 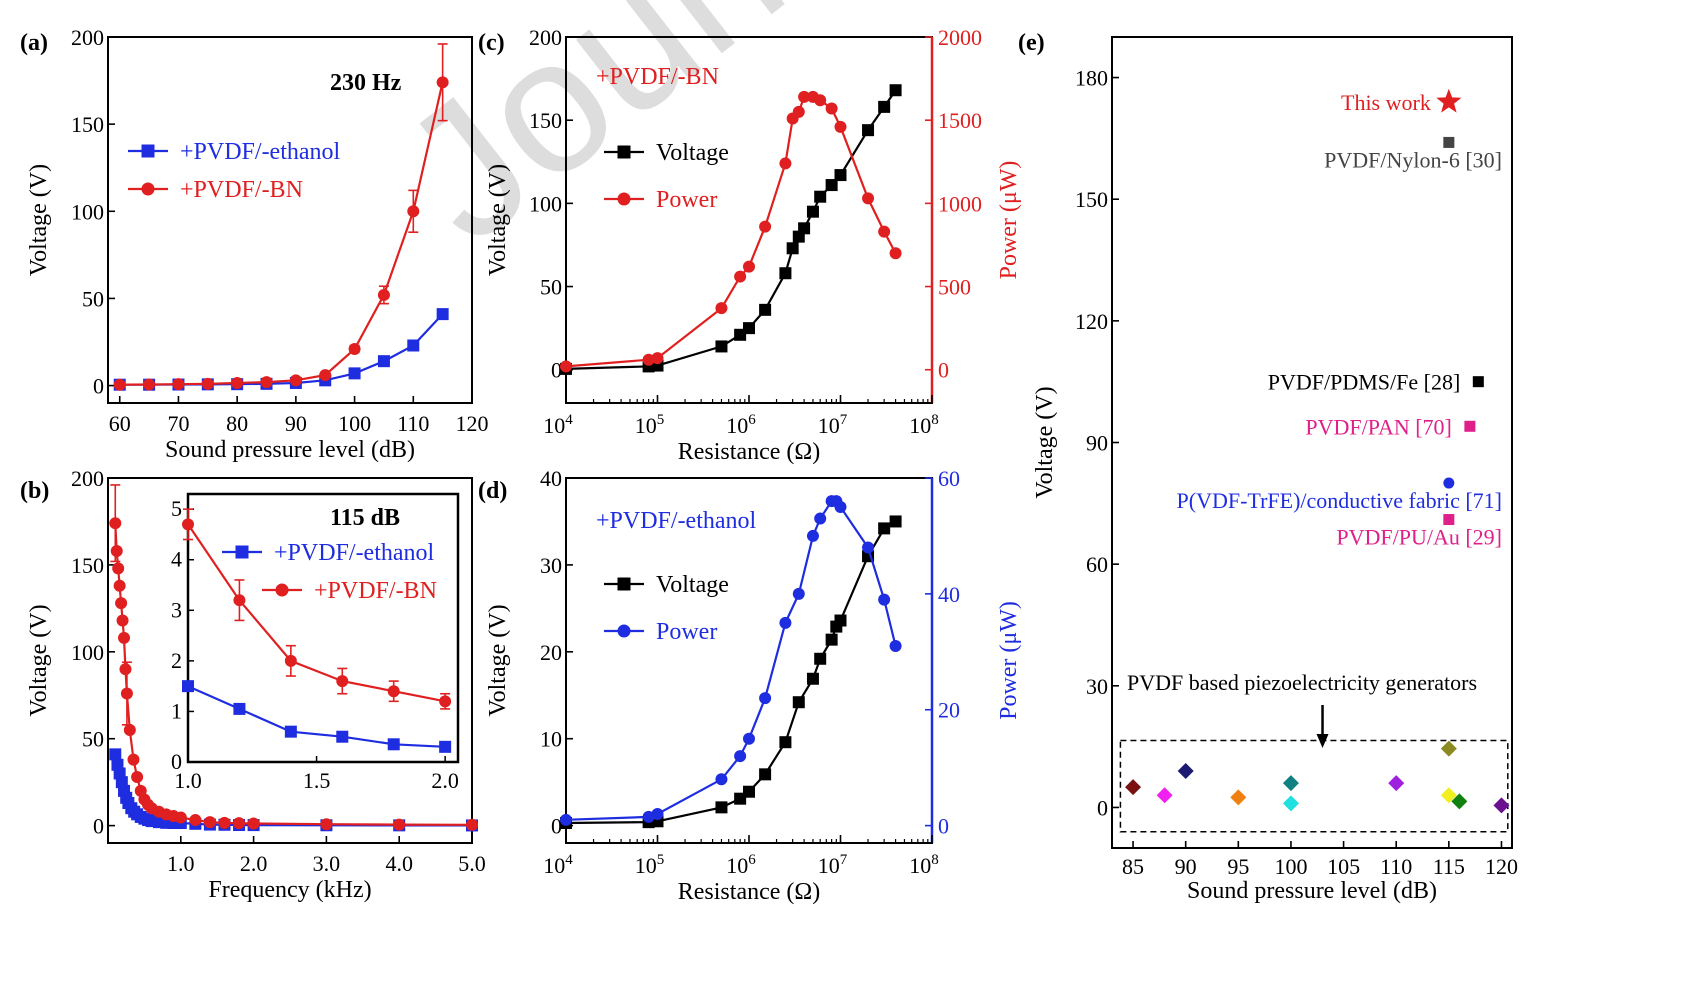 What do you see at coordinates (558, 865) in the screenshot?
I see `x-tick-label: 104` at bounding box center [558, 865].